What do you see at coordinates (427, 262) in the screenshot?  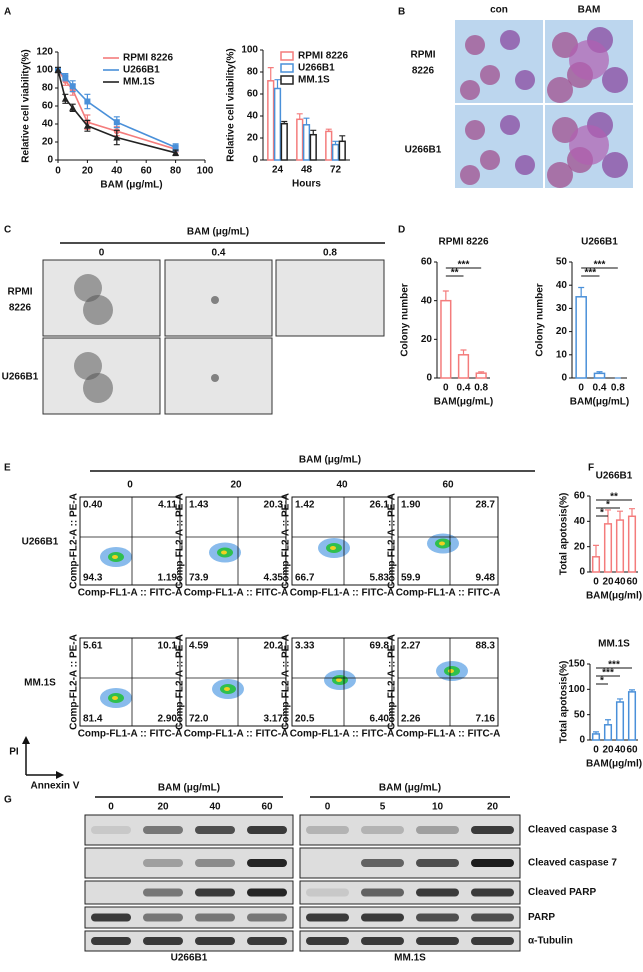 I see `y-tick-label: 60` at bounding box center [427, 262].